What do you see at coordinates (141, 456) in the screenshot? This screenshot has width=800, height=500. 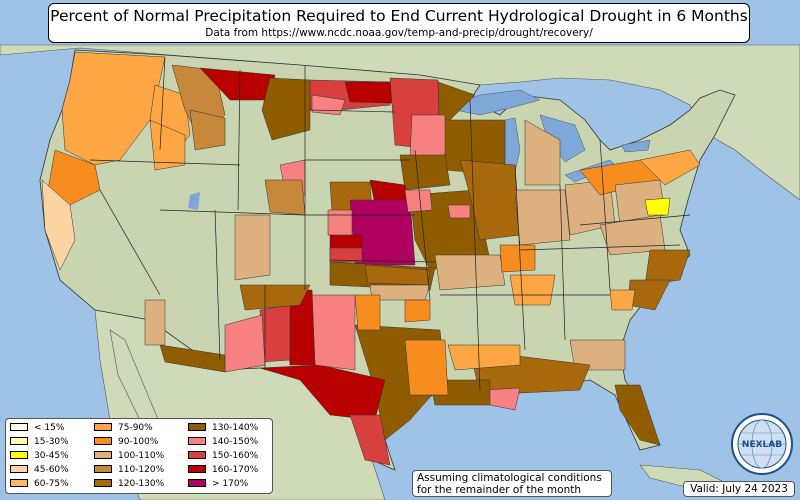 I see `legend-label: 100-110%` at bounding box center [141, 456].